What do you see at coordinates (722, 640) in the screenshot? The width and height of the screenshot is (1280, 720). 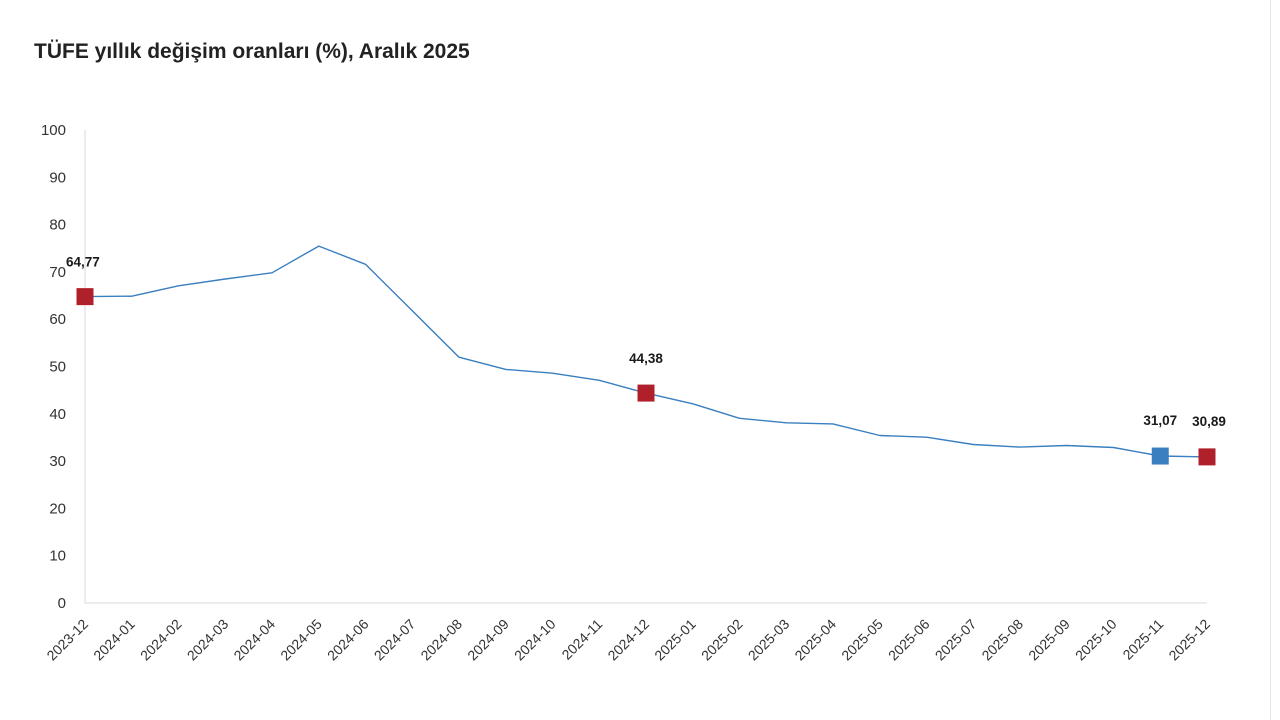 I see `x-tick-label: 2025-02` at bounding box center [722, 640].